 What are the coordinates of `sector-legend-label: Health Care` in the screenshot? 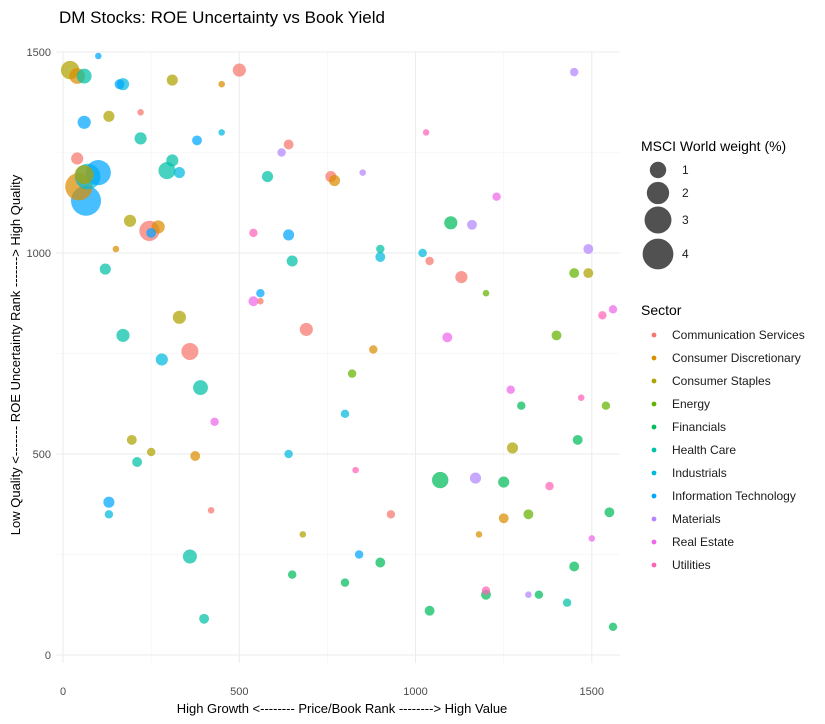 It's located at (704, 450).